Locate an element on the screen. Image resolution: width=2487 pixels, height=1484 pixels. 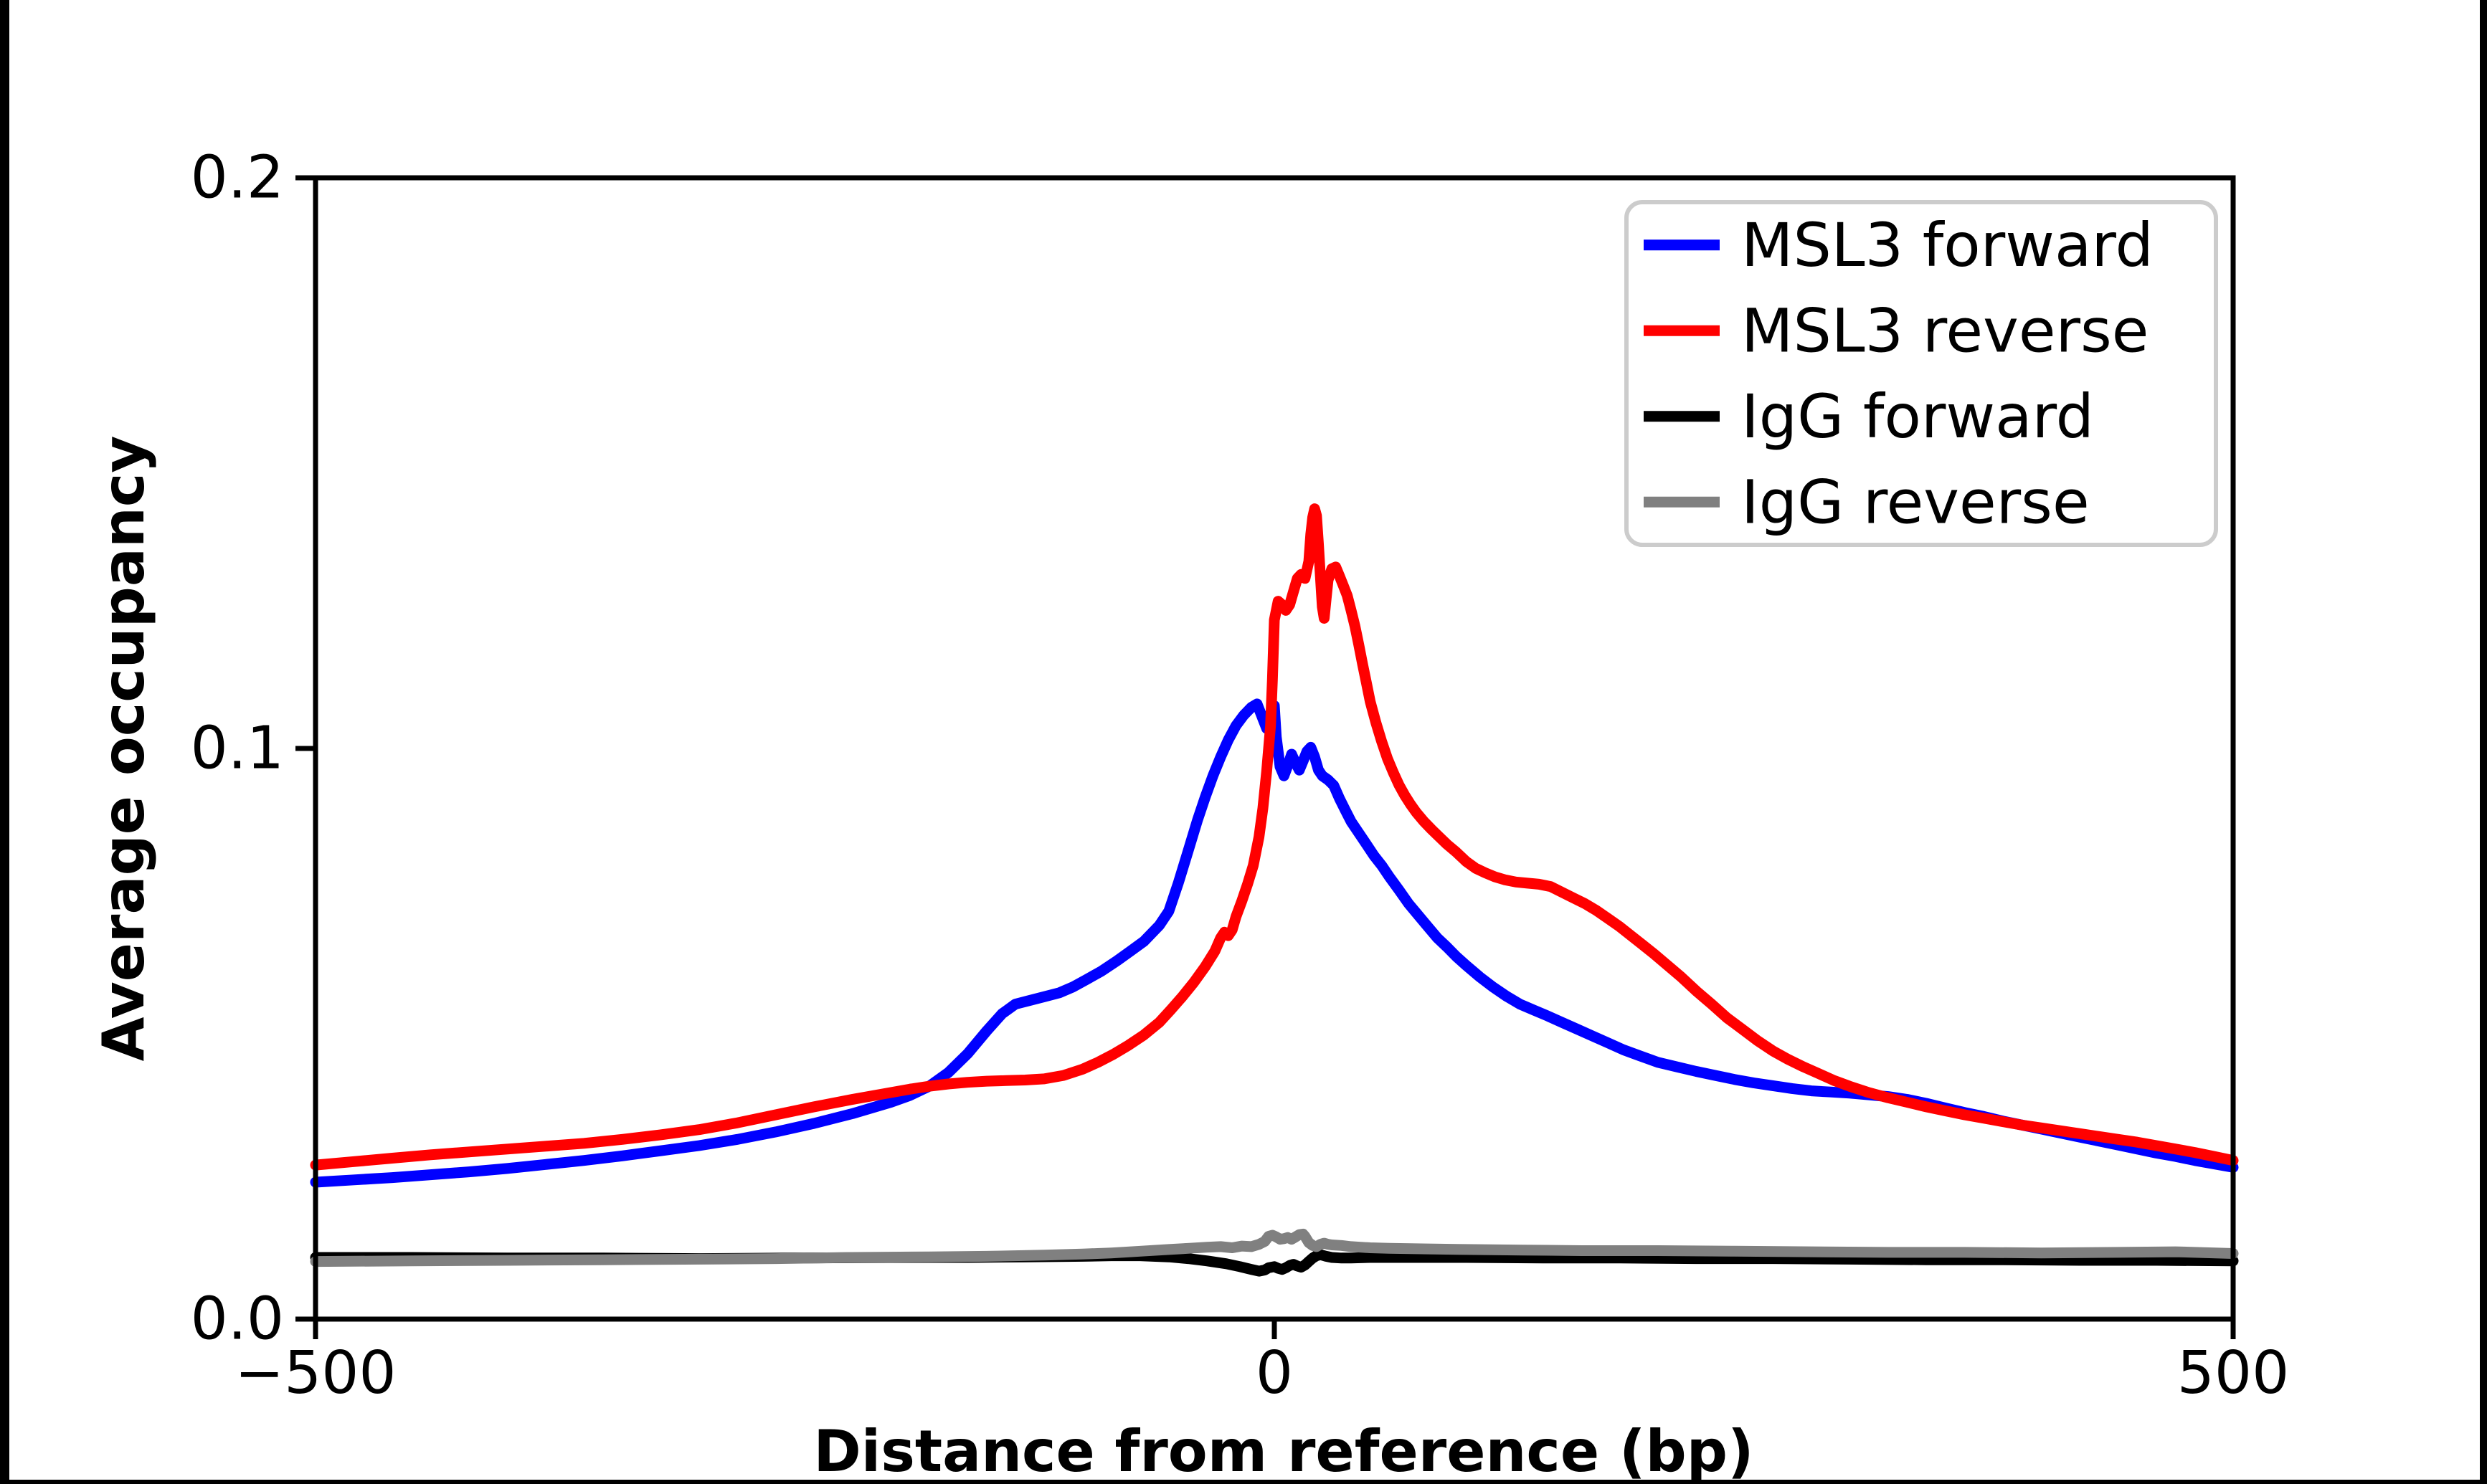
frame-border-right is located at coordinates (2484, 742).